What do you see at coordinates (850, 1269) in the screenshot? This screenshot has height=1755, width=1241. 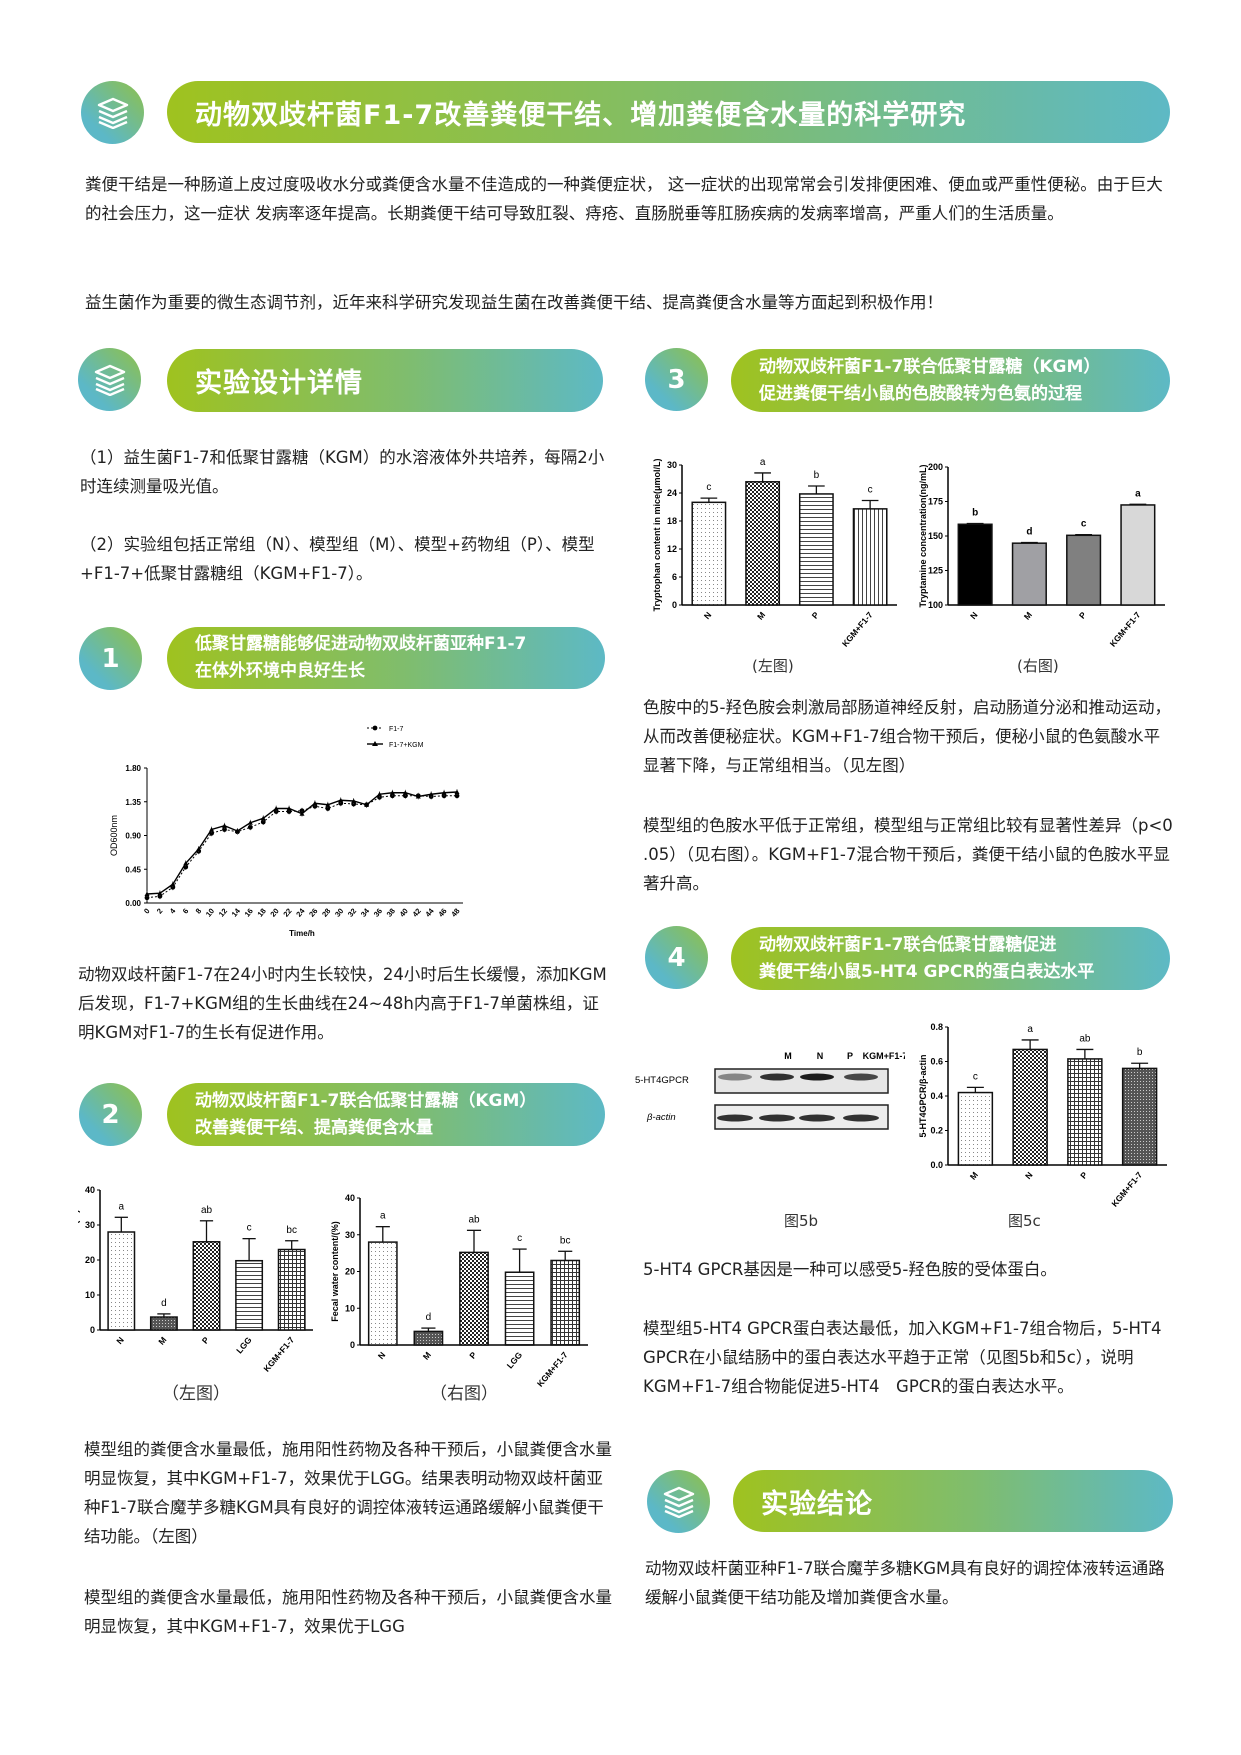 I see `section4-text-1: 5-HT4 GPCR基因是一种可以感受5-羟色胺的受体蛋白。` at bounding box center [850, 1269].